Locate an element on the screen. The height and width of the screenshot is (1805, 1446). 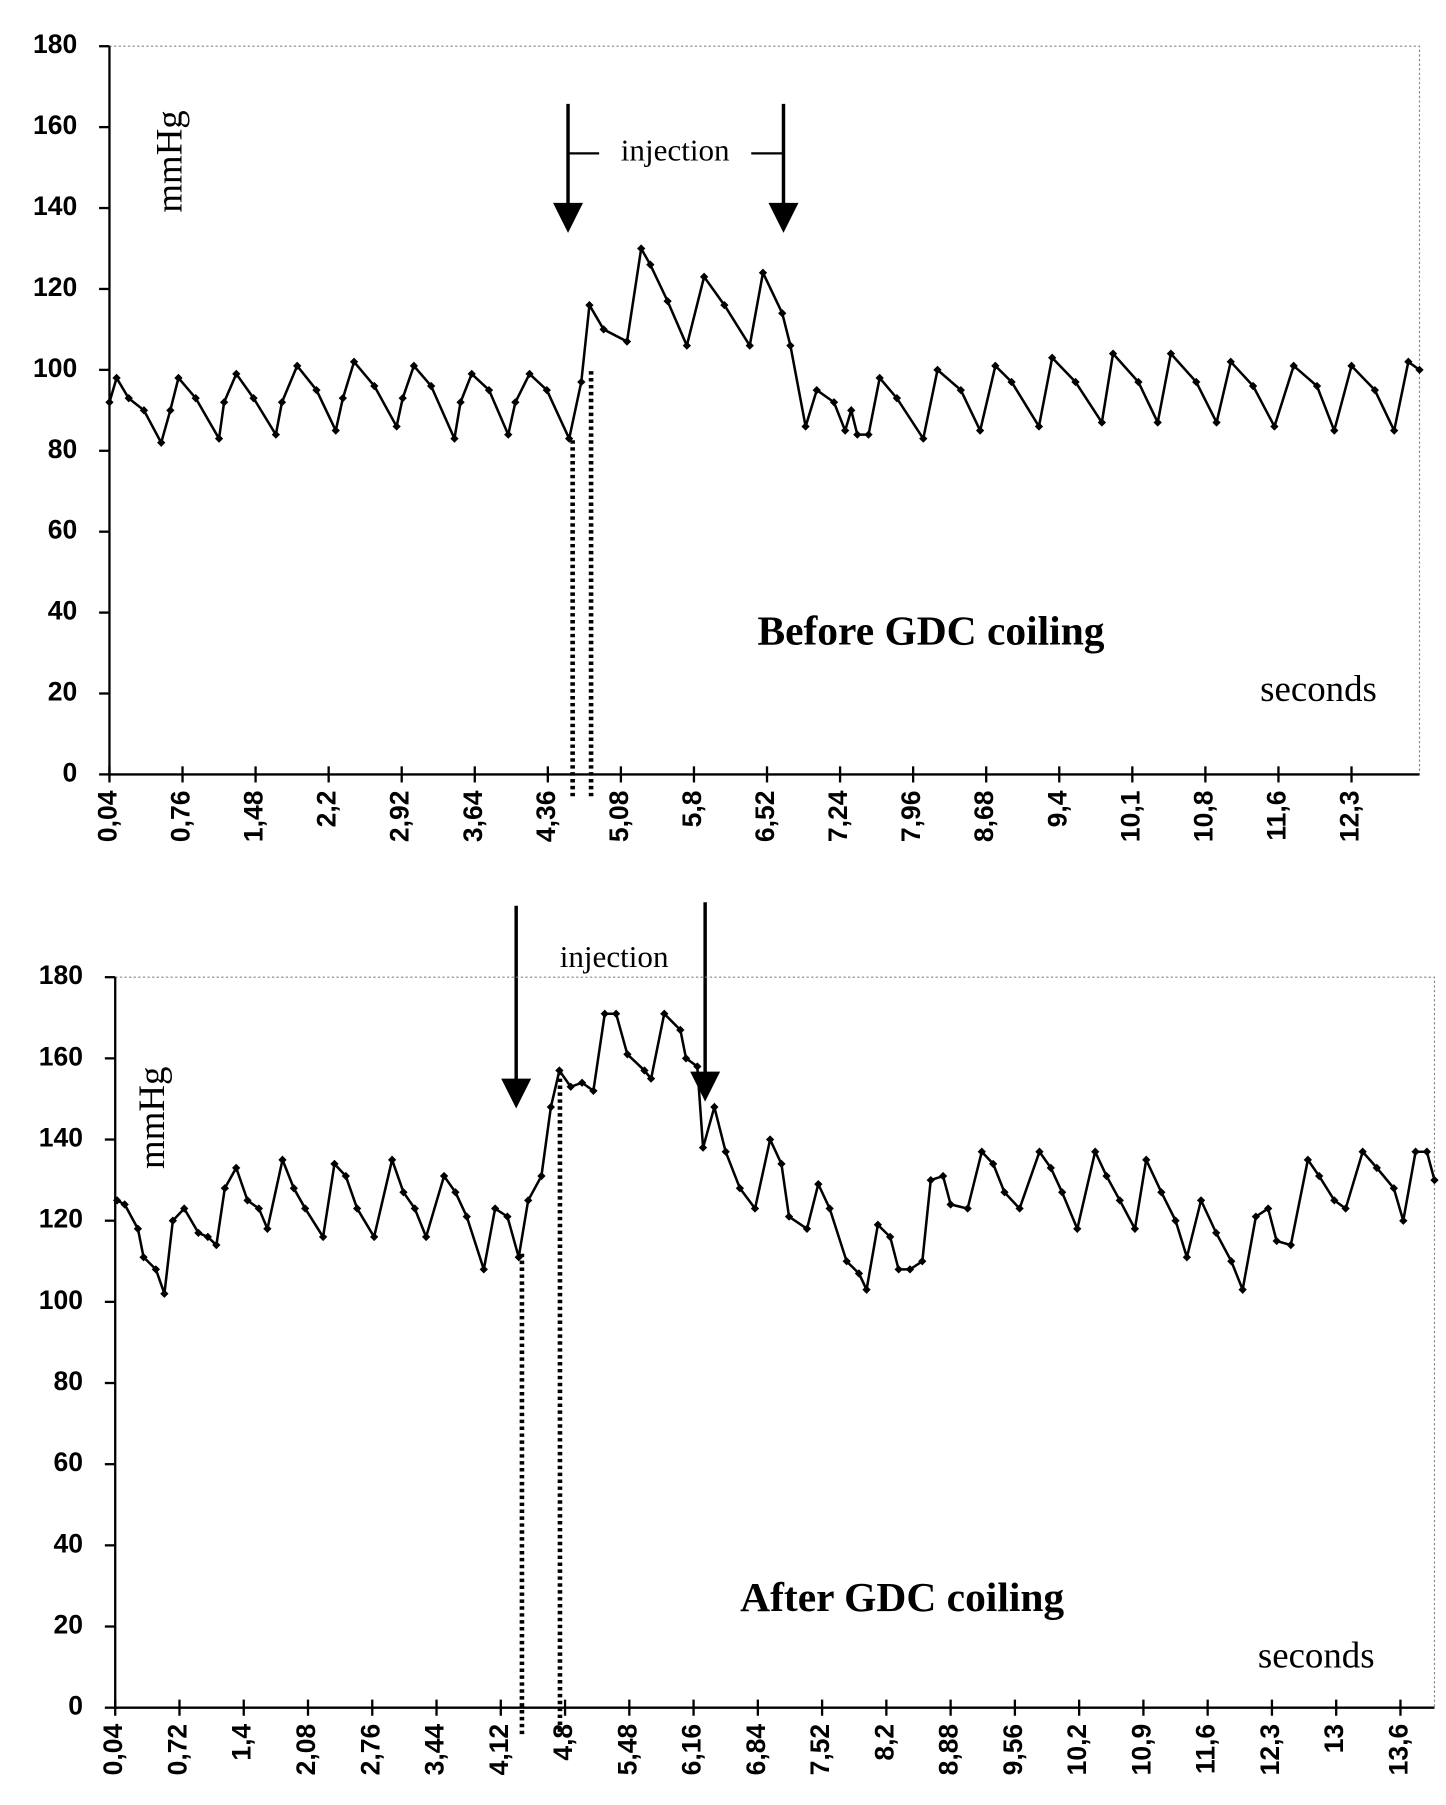
annotation: injection is located at coordinates (614, 956).